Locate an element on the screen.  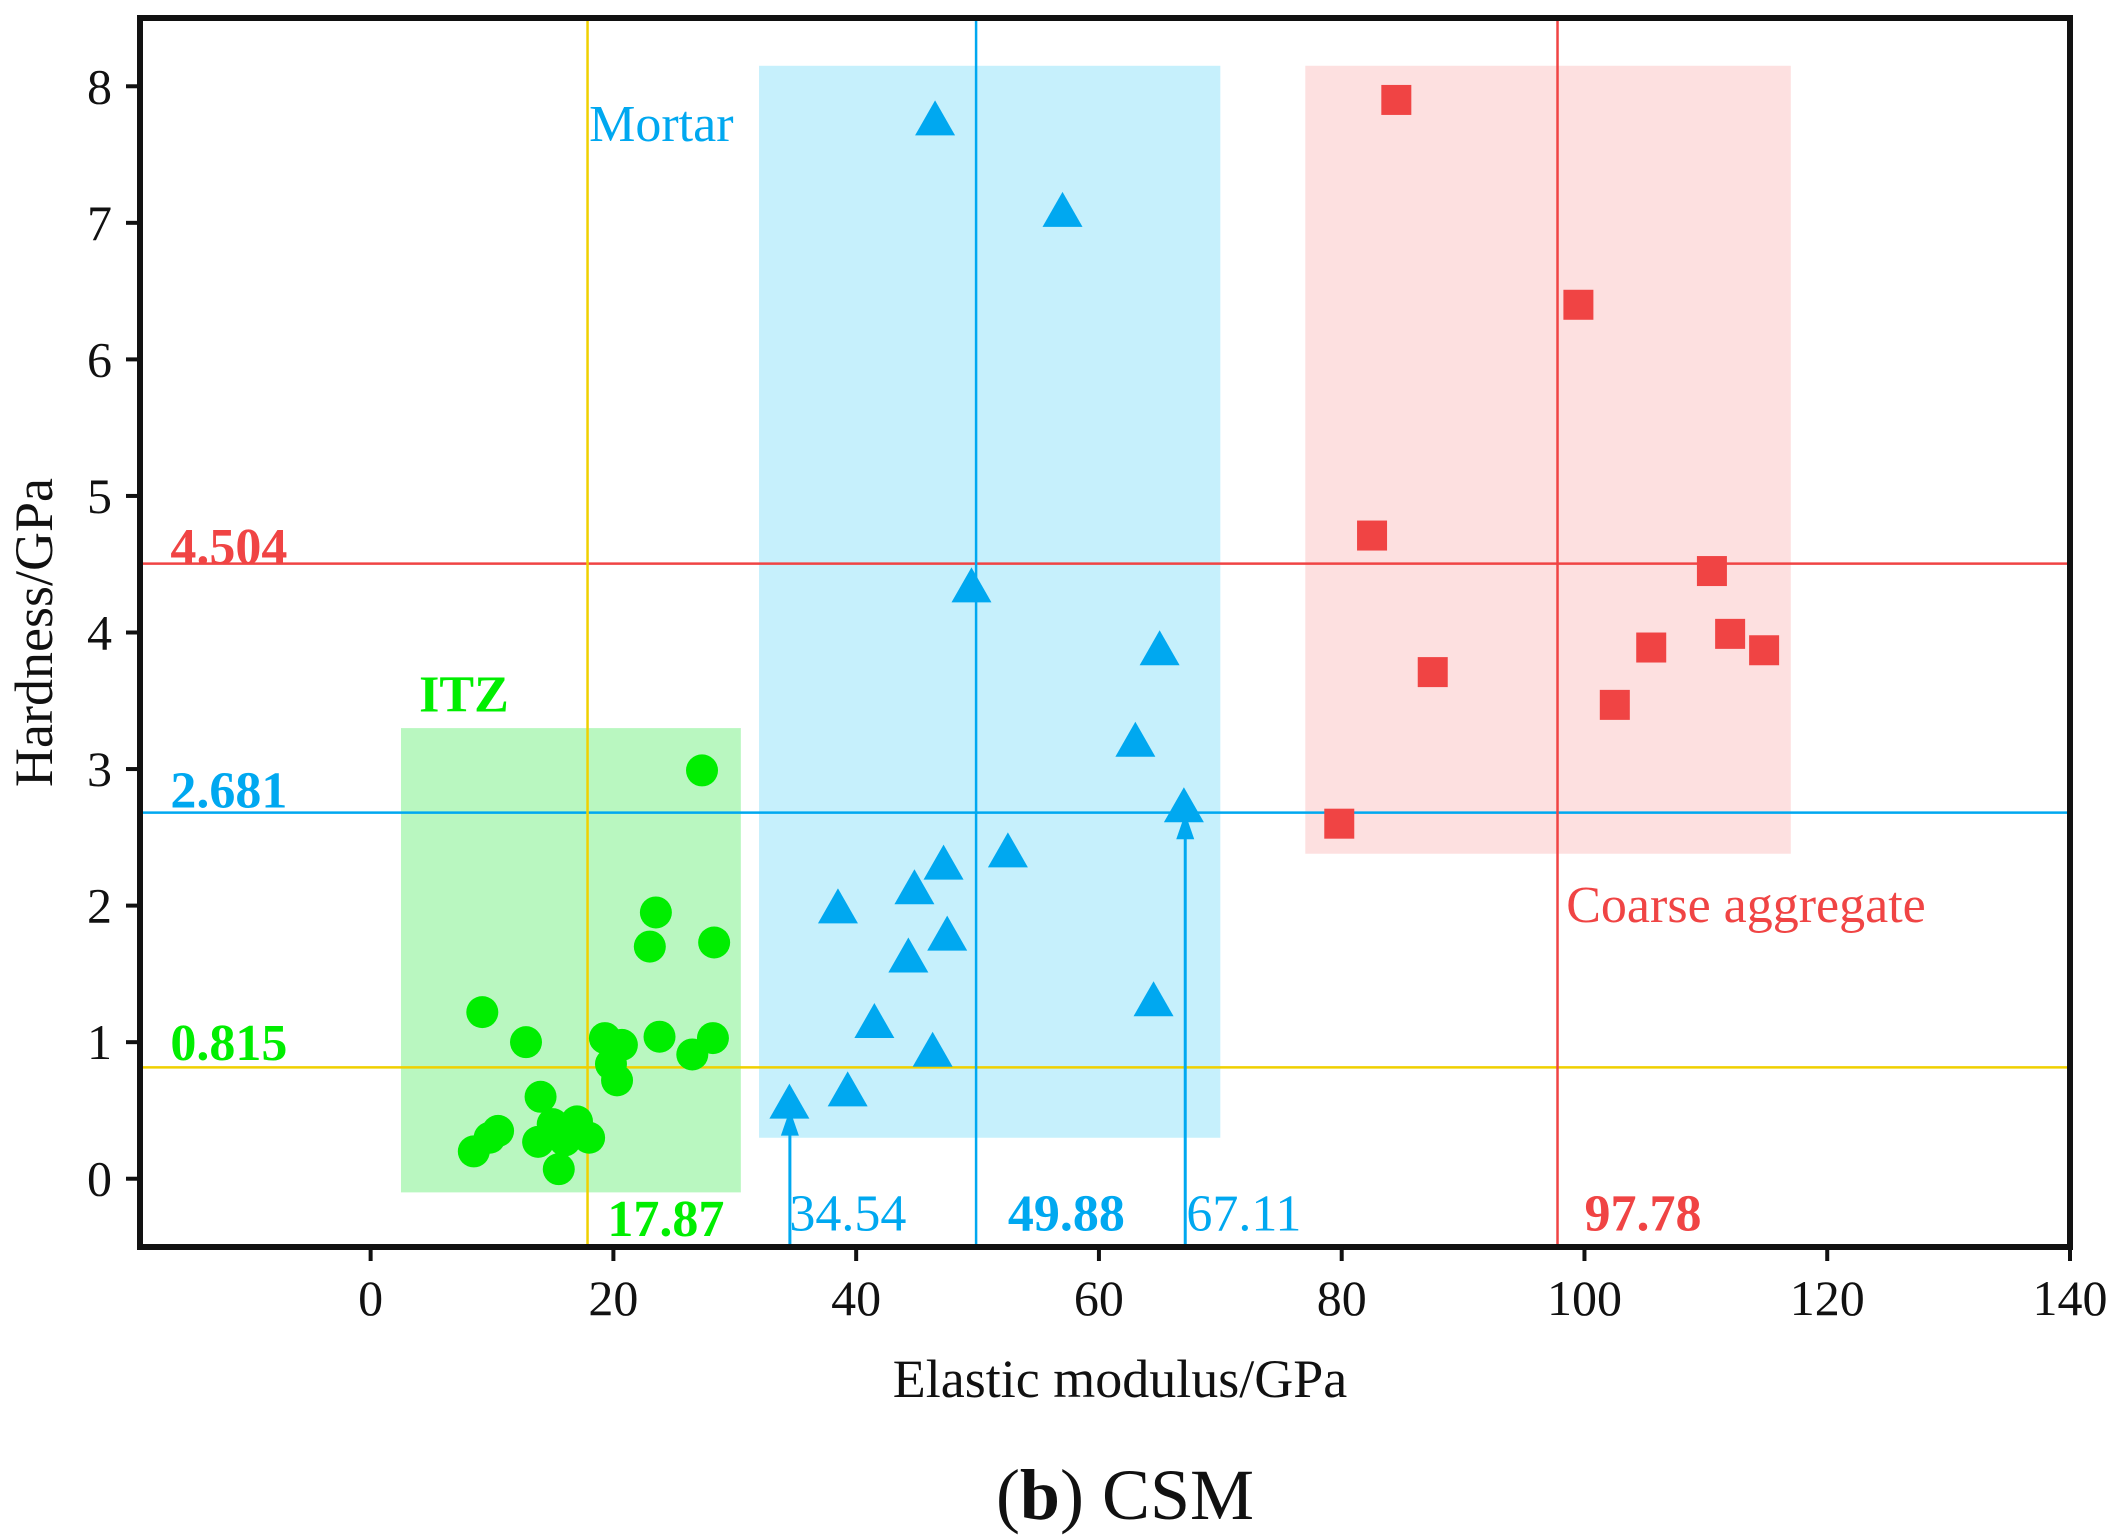
x-tick-label: 0 is located at coordinates (370, 1298).